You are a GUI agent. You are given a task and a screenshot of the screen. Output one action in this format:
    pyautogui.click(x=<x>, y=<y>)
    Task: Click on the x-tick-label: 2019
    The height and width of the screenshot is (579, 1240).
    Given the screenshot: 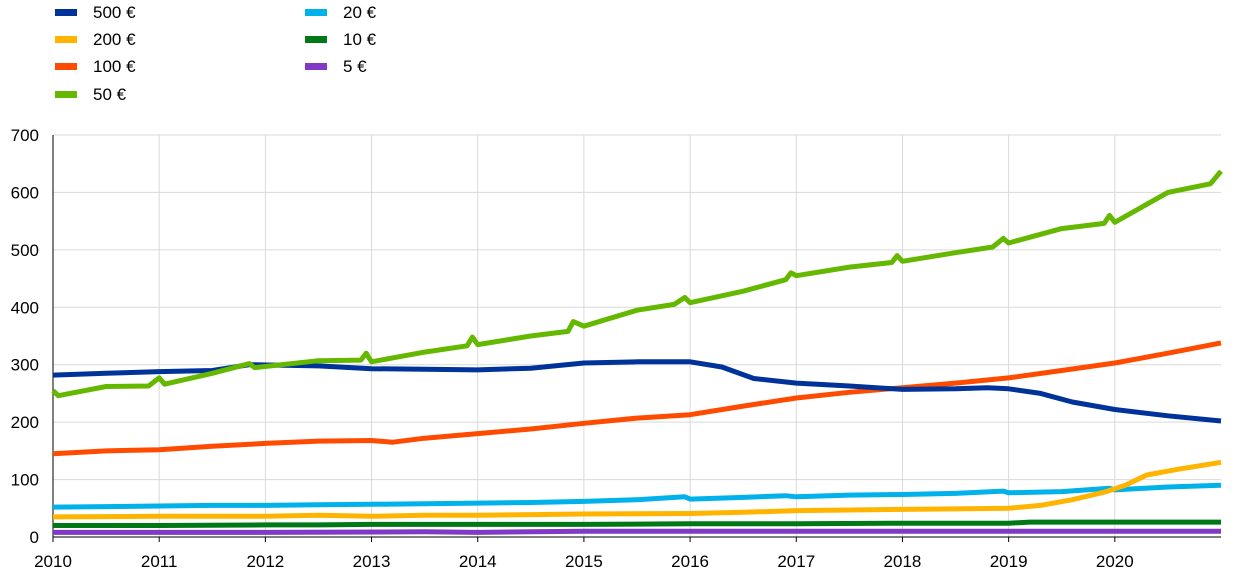 What is the action you would take?
    pyautogui.click(x=1009, y=561)
    